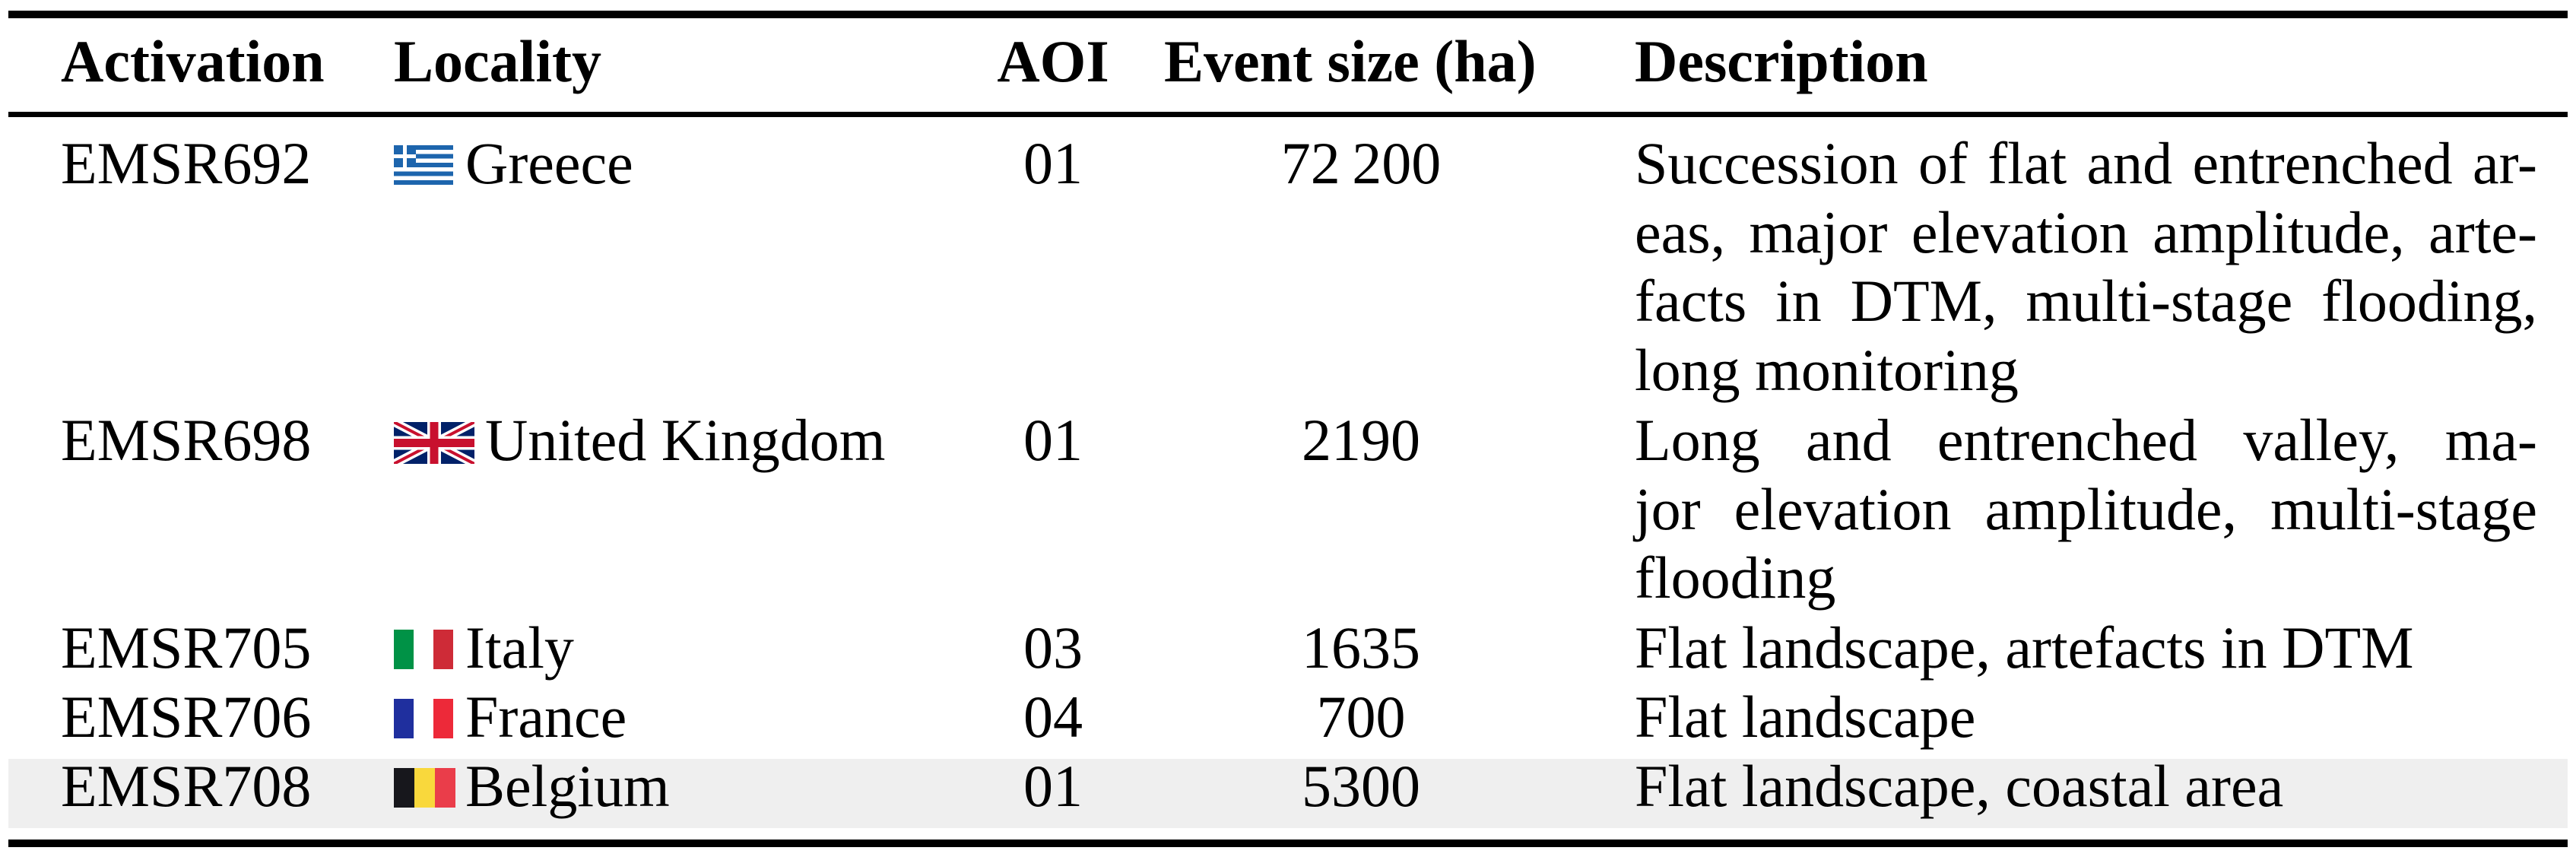  What do you see at coordinates (193, 61) in the screenshot?
I see `column-header-activation: Activation` at bounding box center [193, 61].